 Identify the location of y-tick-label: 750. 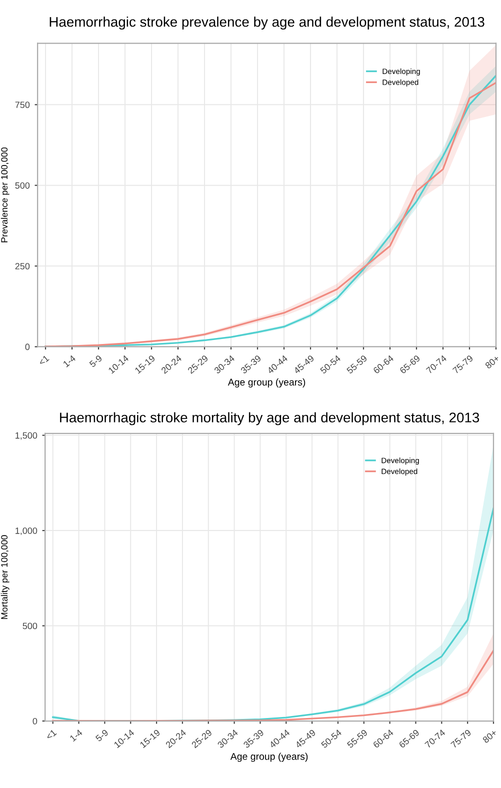
(22, 105).